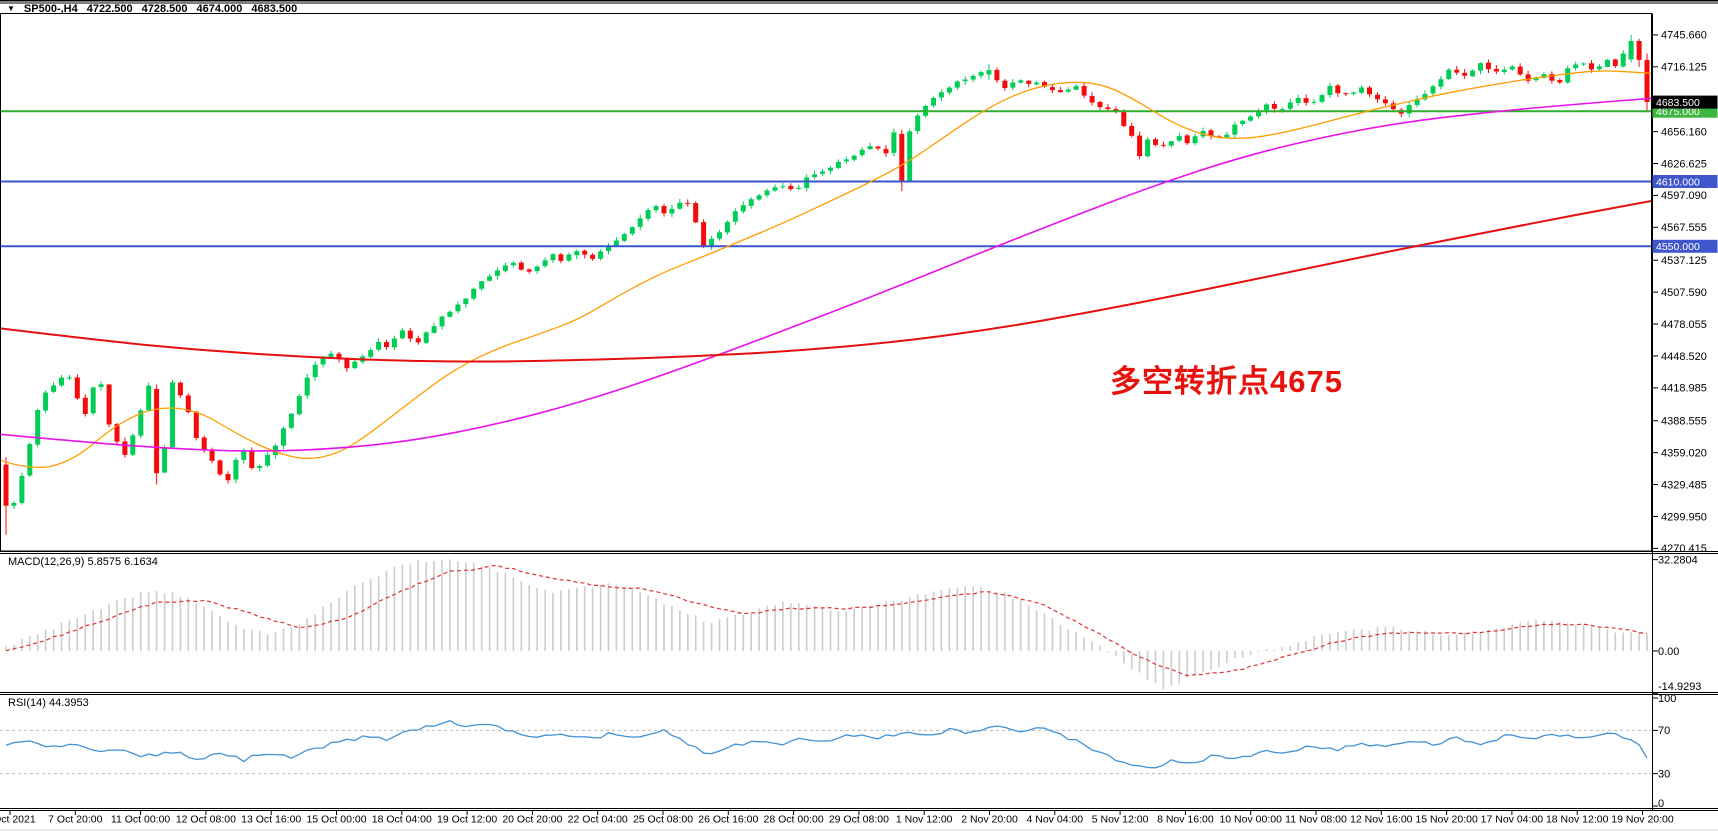  I want to click on symbol-timeframe-label: SP500-,H4, so click(50, 9).